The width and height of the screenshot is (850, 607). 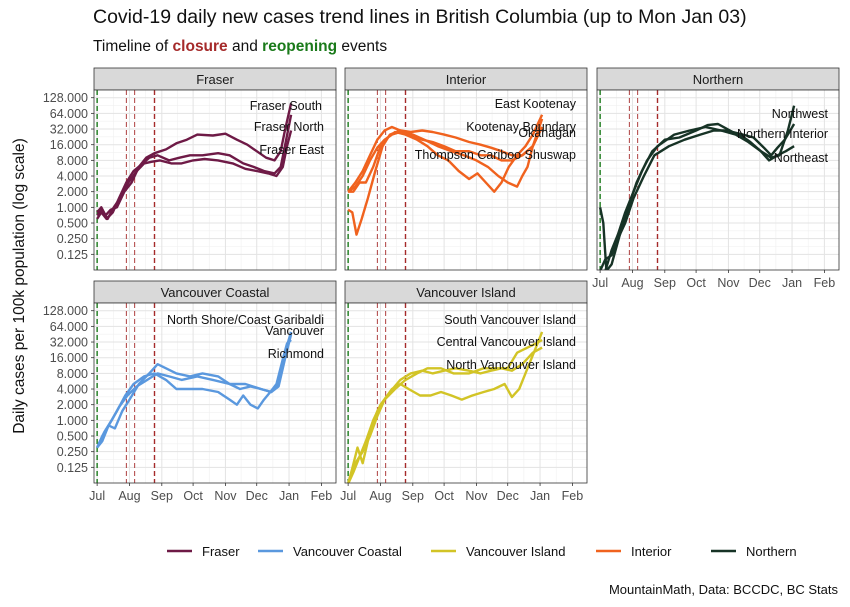 I want to click on series-label: South Vancouver Island, so click(x=510, y=320).